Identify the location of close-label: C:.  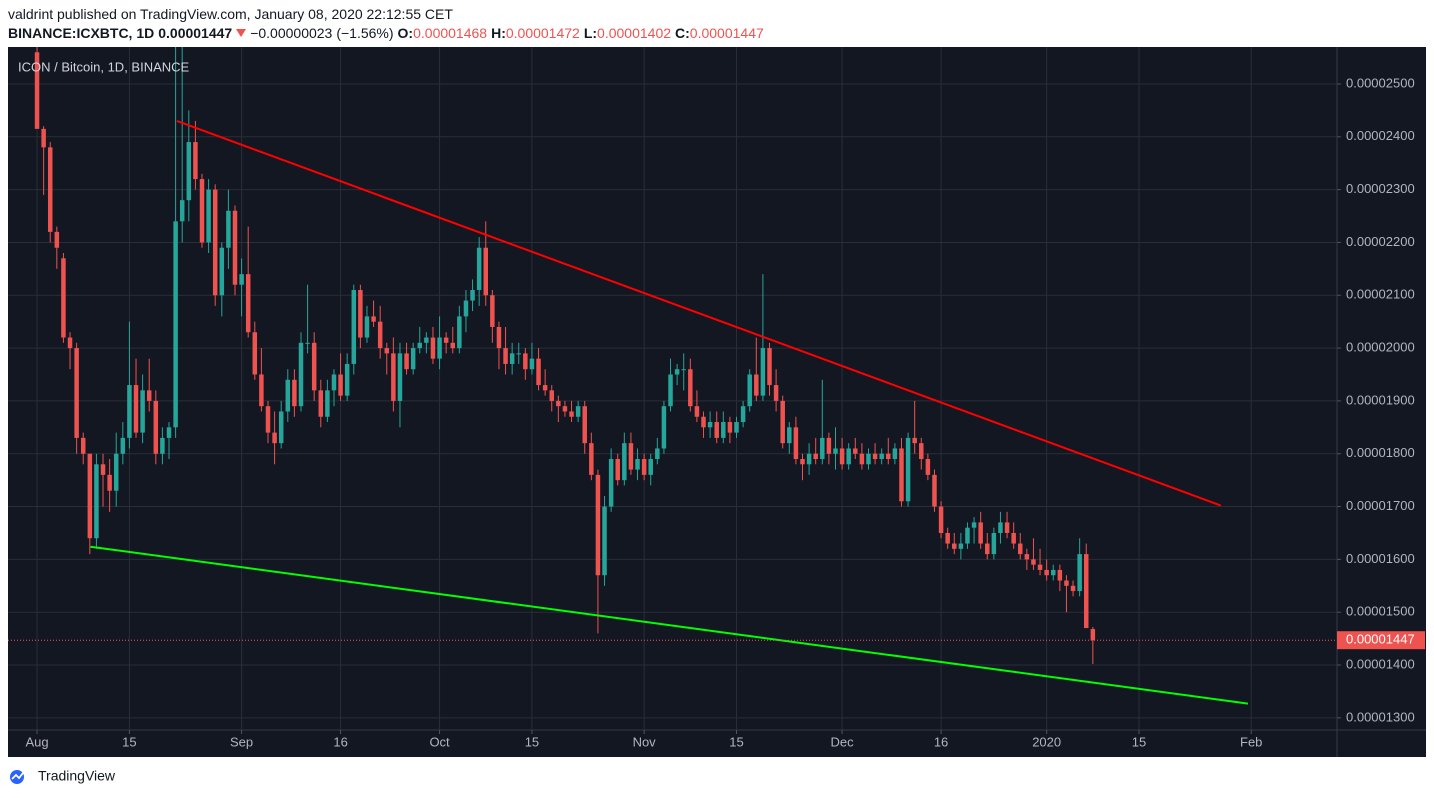
(682, 33).